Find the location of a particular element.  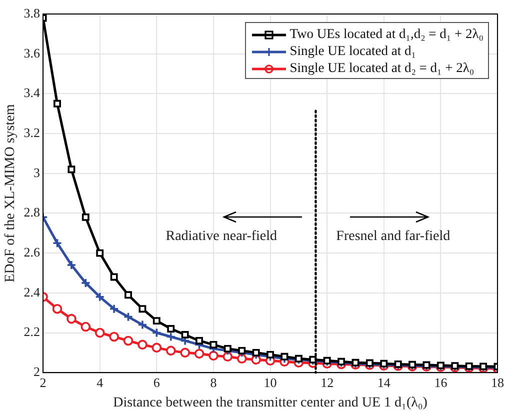

y-axis-title: EDoF of the XL-MIMO system is located at coordinates (10, 193).